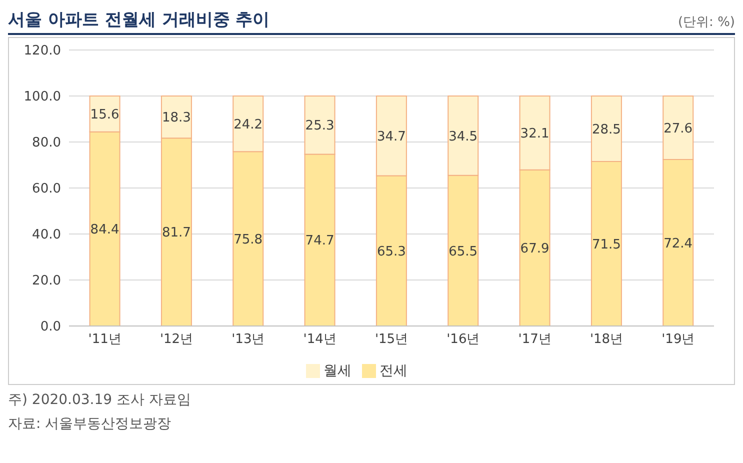 This screenshot has height=463, width=743. What do you see at coordinates (338, 371) in the screenshot?
I see `legend-label: 월세` at bounding box center [338, 371].